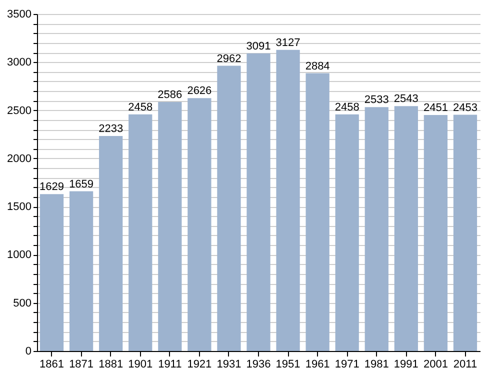 Image resolution: width=488 pixels, height=373 pixels. What do you see at coordinates (406, 364) in the screenshot?
I see `x-tick-label: 1991` at bounding box center [406, 364].